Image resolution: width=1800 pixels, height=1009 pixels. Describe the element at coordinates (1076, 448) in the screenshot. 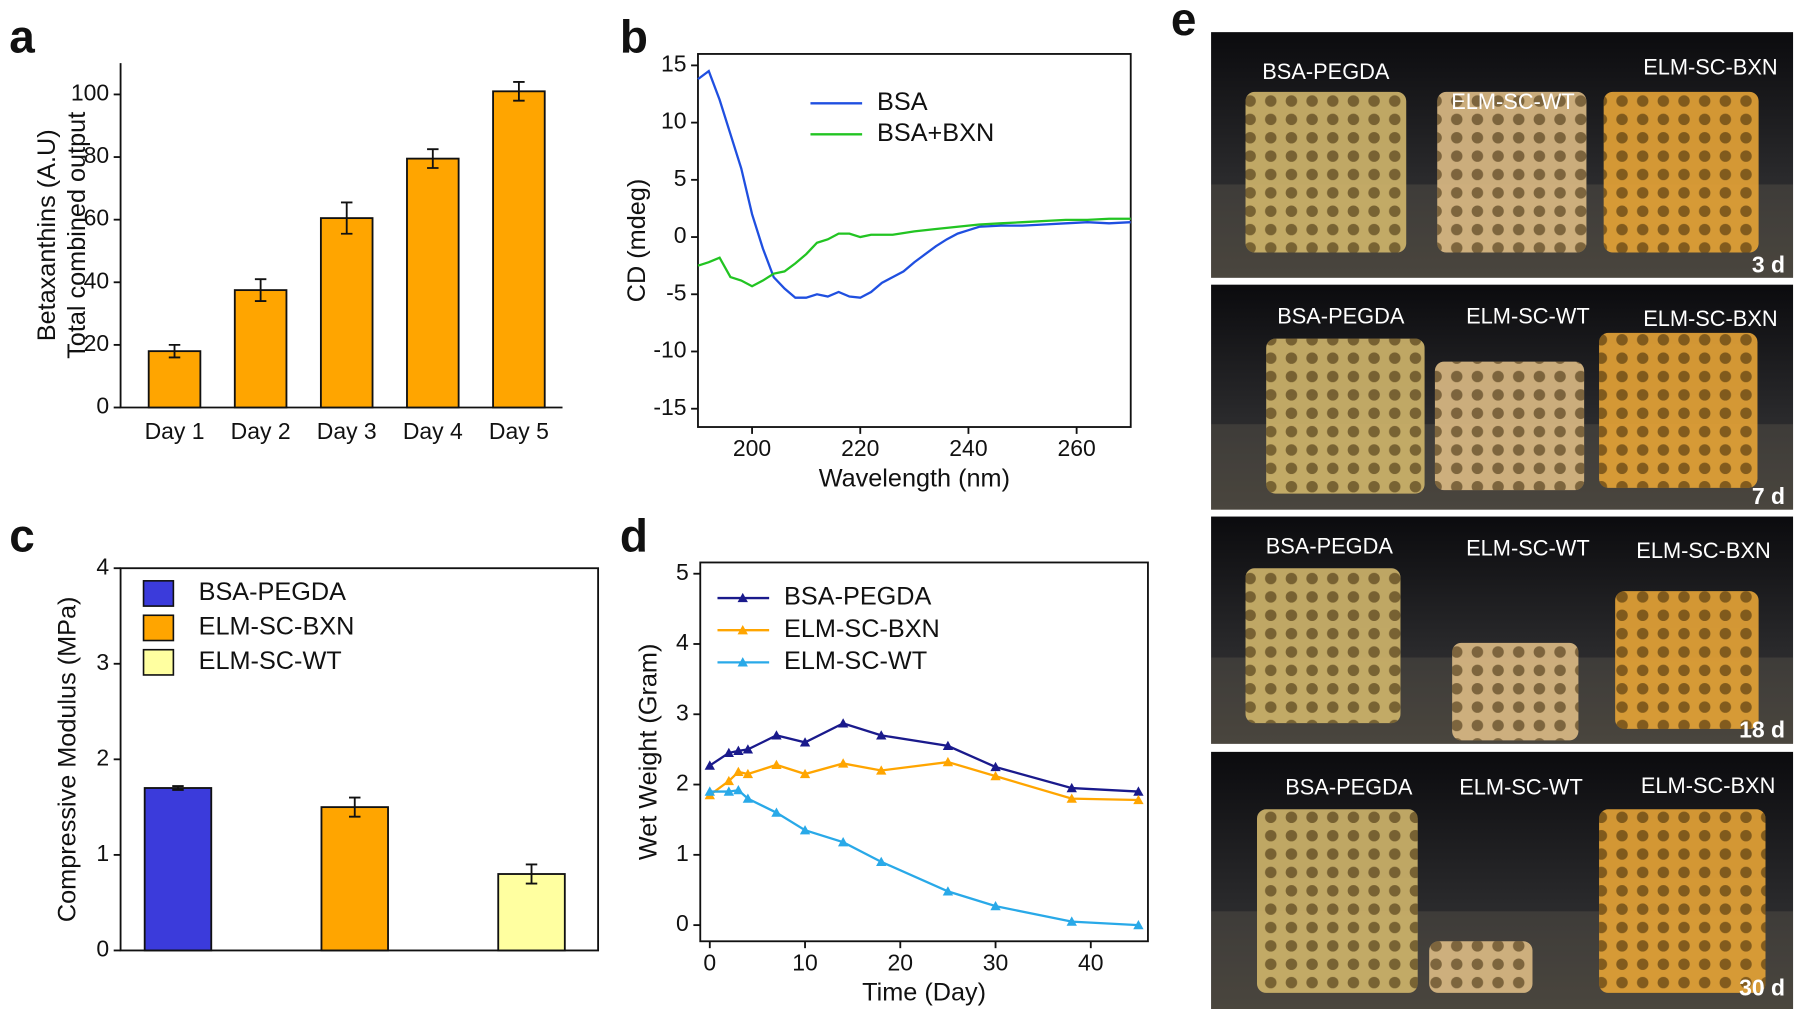

I see `x-tick-label: 260` at that location.